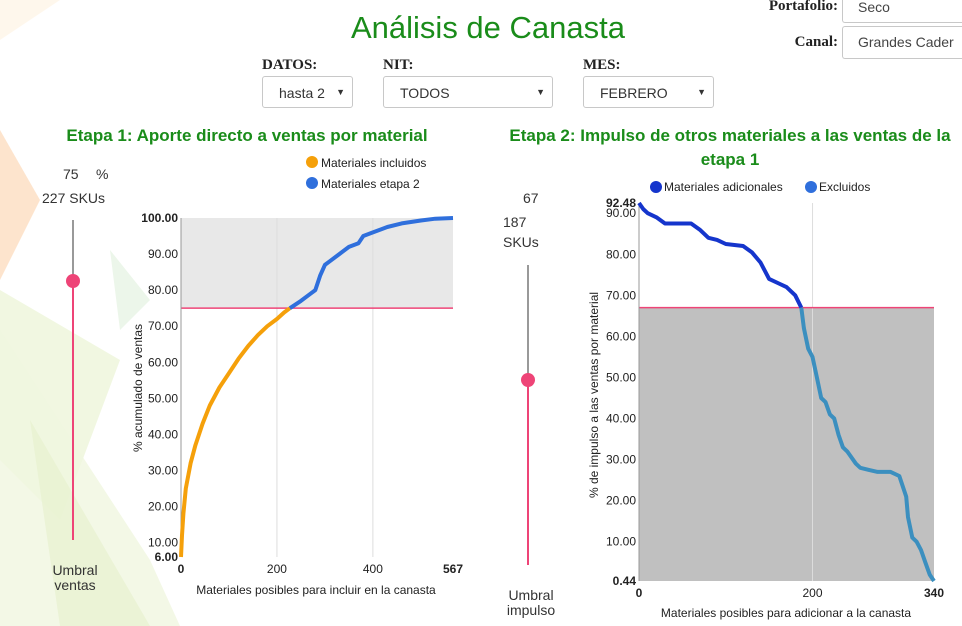 The image size is (962, 626). Describe the element at coordinates (312, 162) in the screenshot. I see `chart1-legend-included-marker` at that location.